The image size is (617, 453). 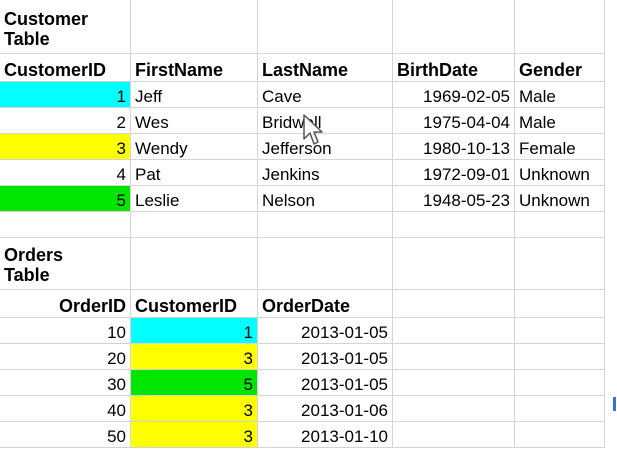 I want to click on birth-date-cell: 1972-09-01, so click(x=454, y=173).